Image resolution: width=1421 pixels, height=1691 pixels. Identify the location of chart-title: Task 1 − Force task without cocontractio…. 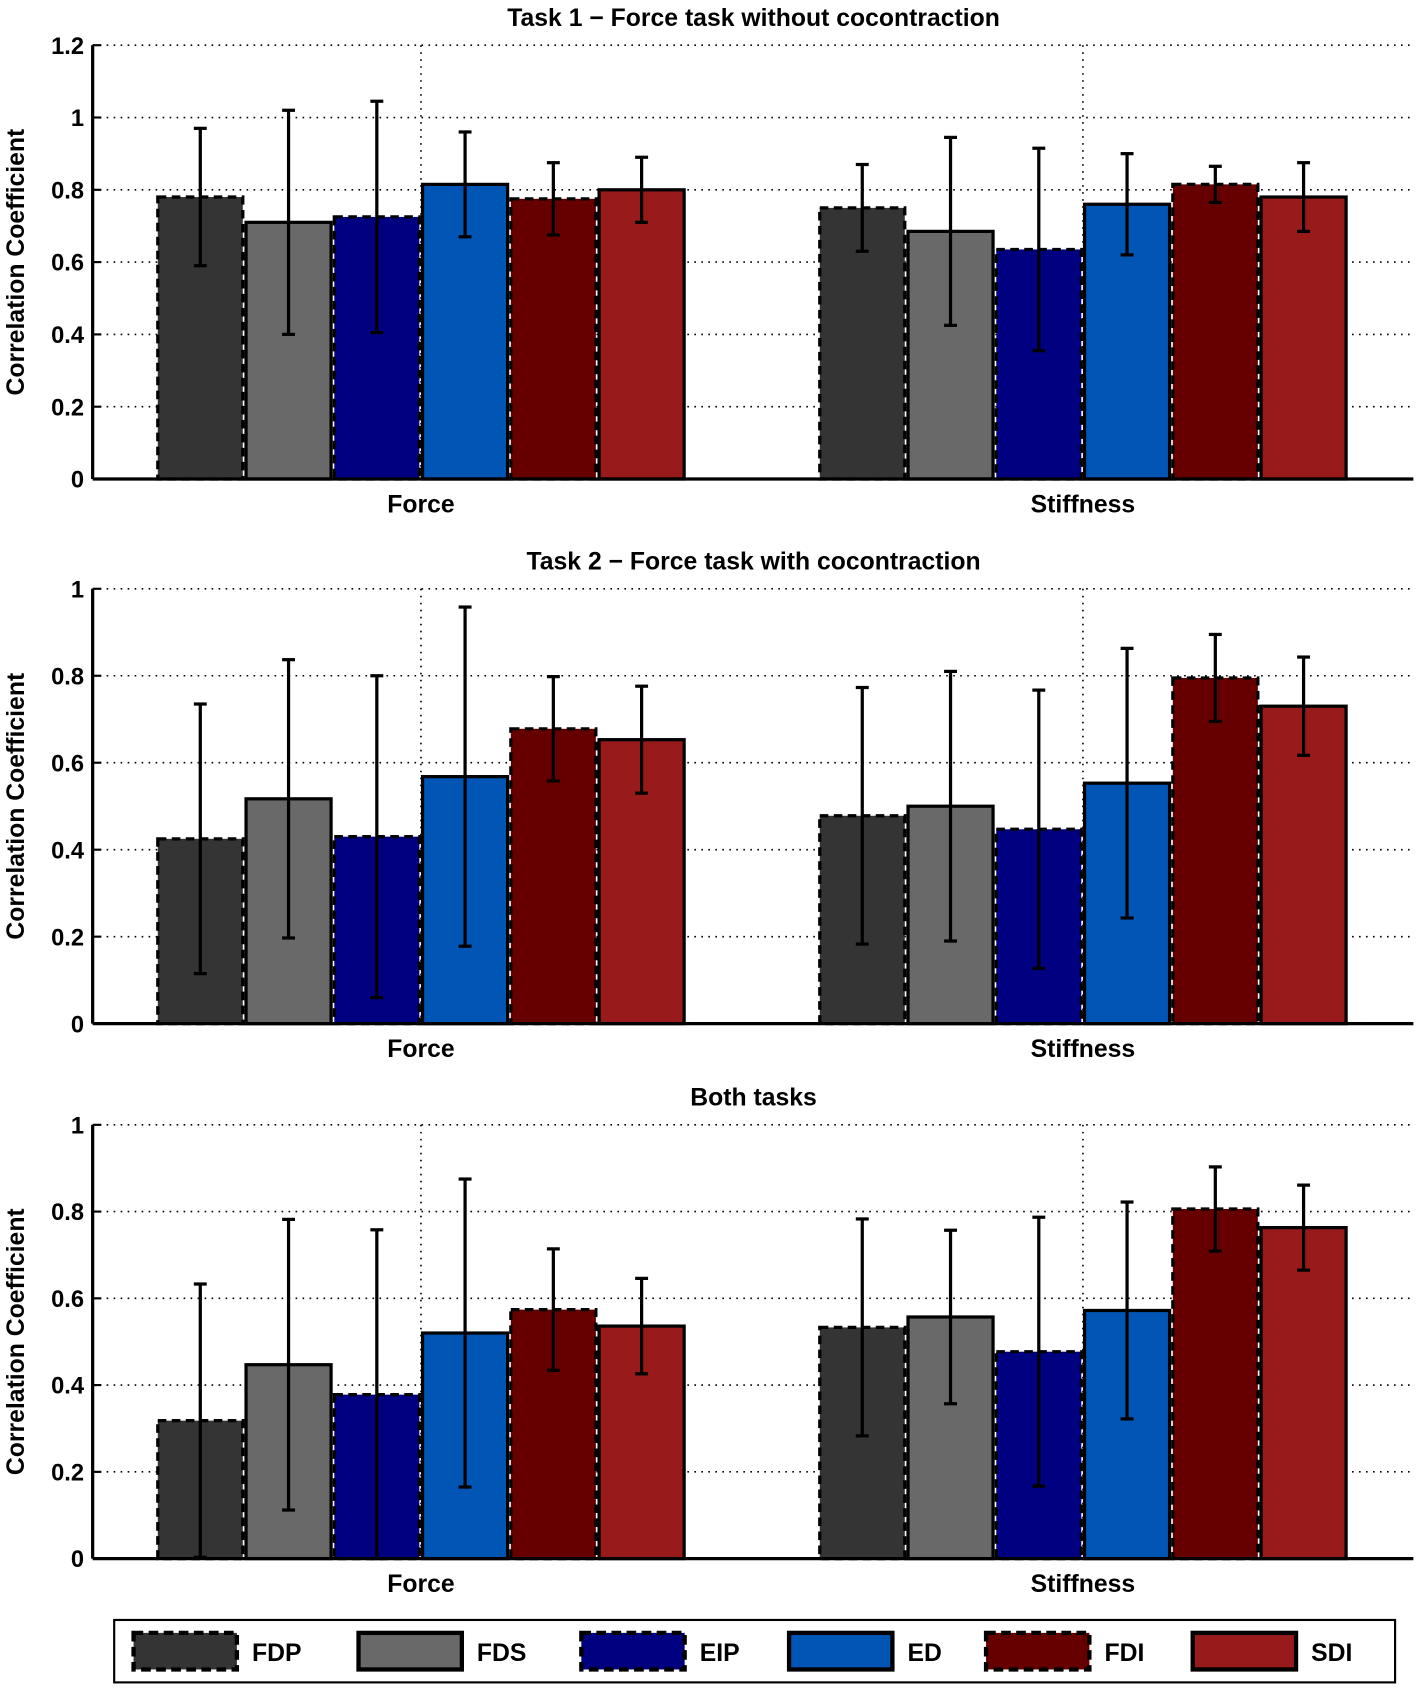
(753, 18).